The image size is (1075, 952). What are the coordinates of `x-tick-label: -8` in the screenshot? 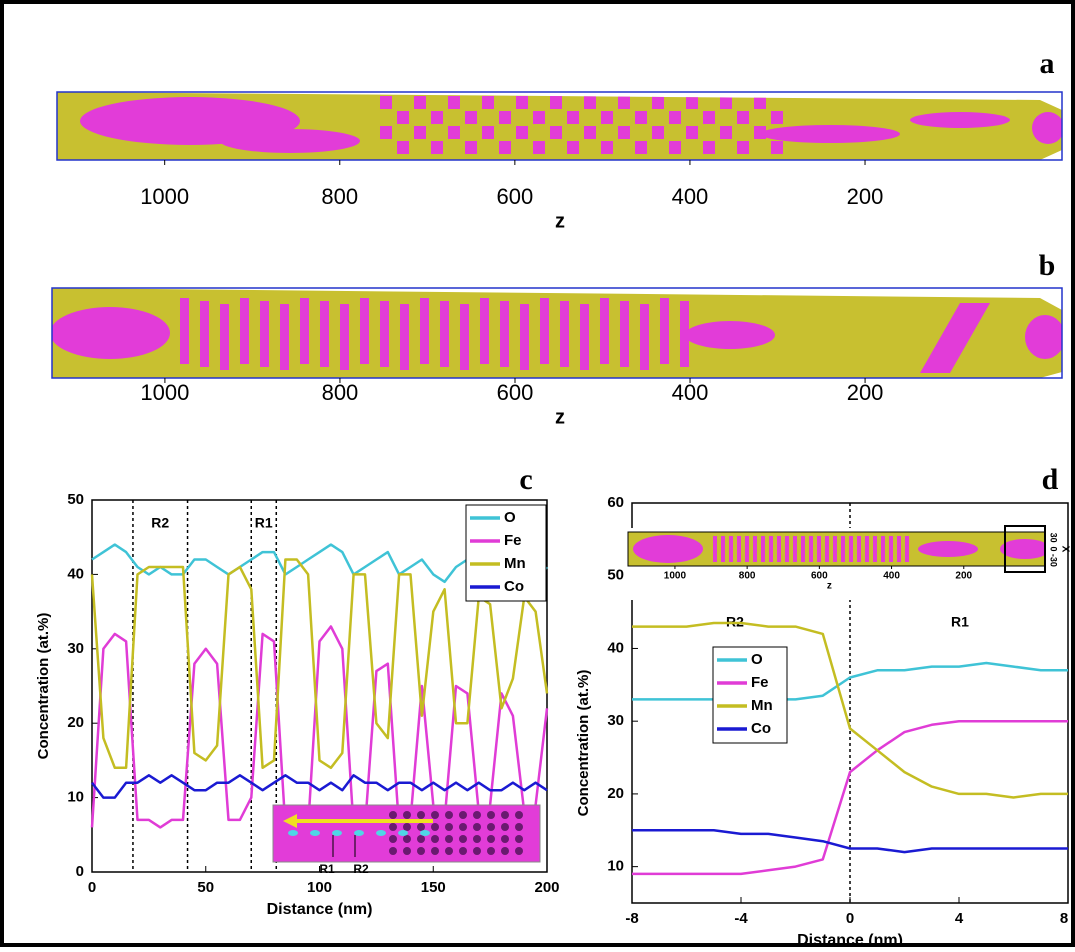 It's located at (631, 918).